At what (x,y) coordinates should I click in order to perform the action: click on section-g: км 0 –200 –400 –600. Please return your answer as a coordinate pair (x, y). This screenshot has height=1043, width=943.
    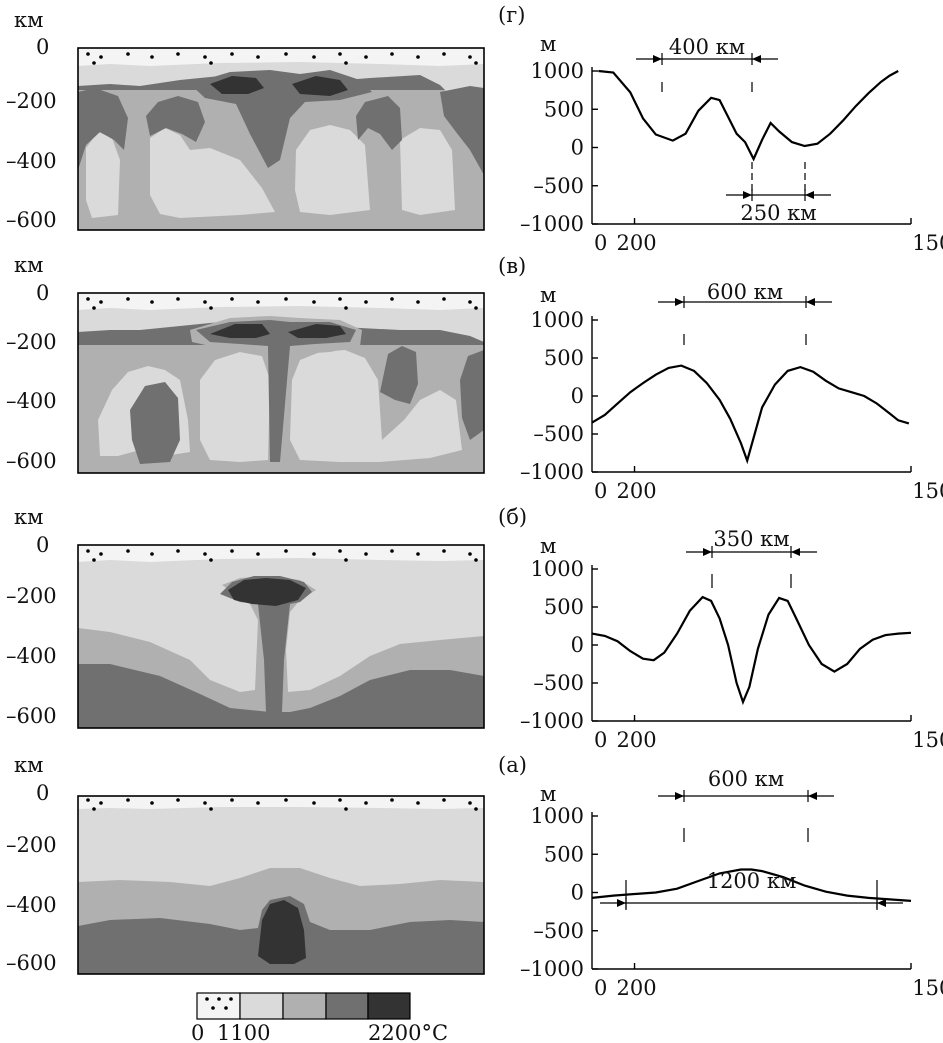
    Looking at the image, I should click on (245, 120).